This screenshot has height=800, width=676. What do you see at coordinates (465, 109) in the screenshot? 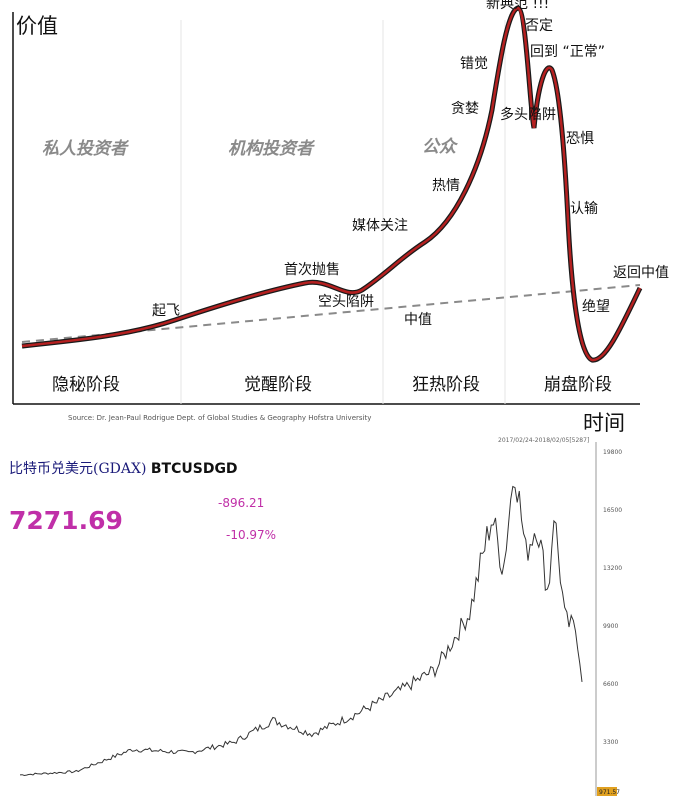
I see `annotation-greed: 贪婪` at bounding box center [465, 109].